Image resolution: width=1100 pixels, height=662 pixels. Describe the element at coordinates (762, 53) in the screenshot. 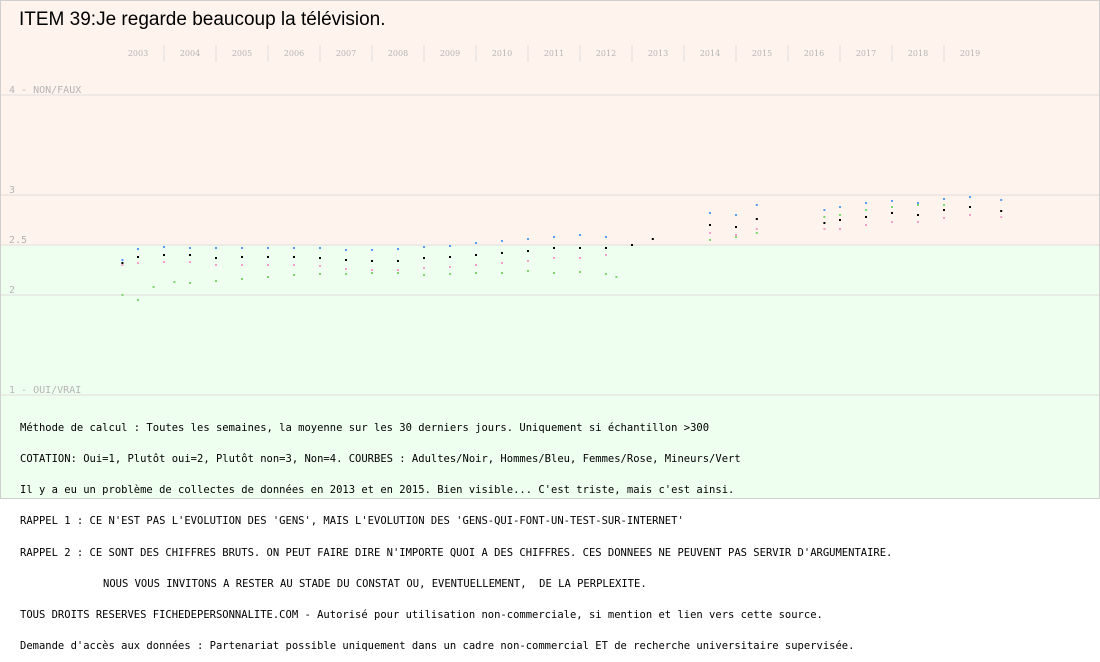

I see `x-tick-label: 2015` at that location.